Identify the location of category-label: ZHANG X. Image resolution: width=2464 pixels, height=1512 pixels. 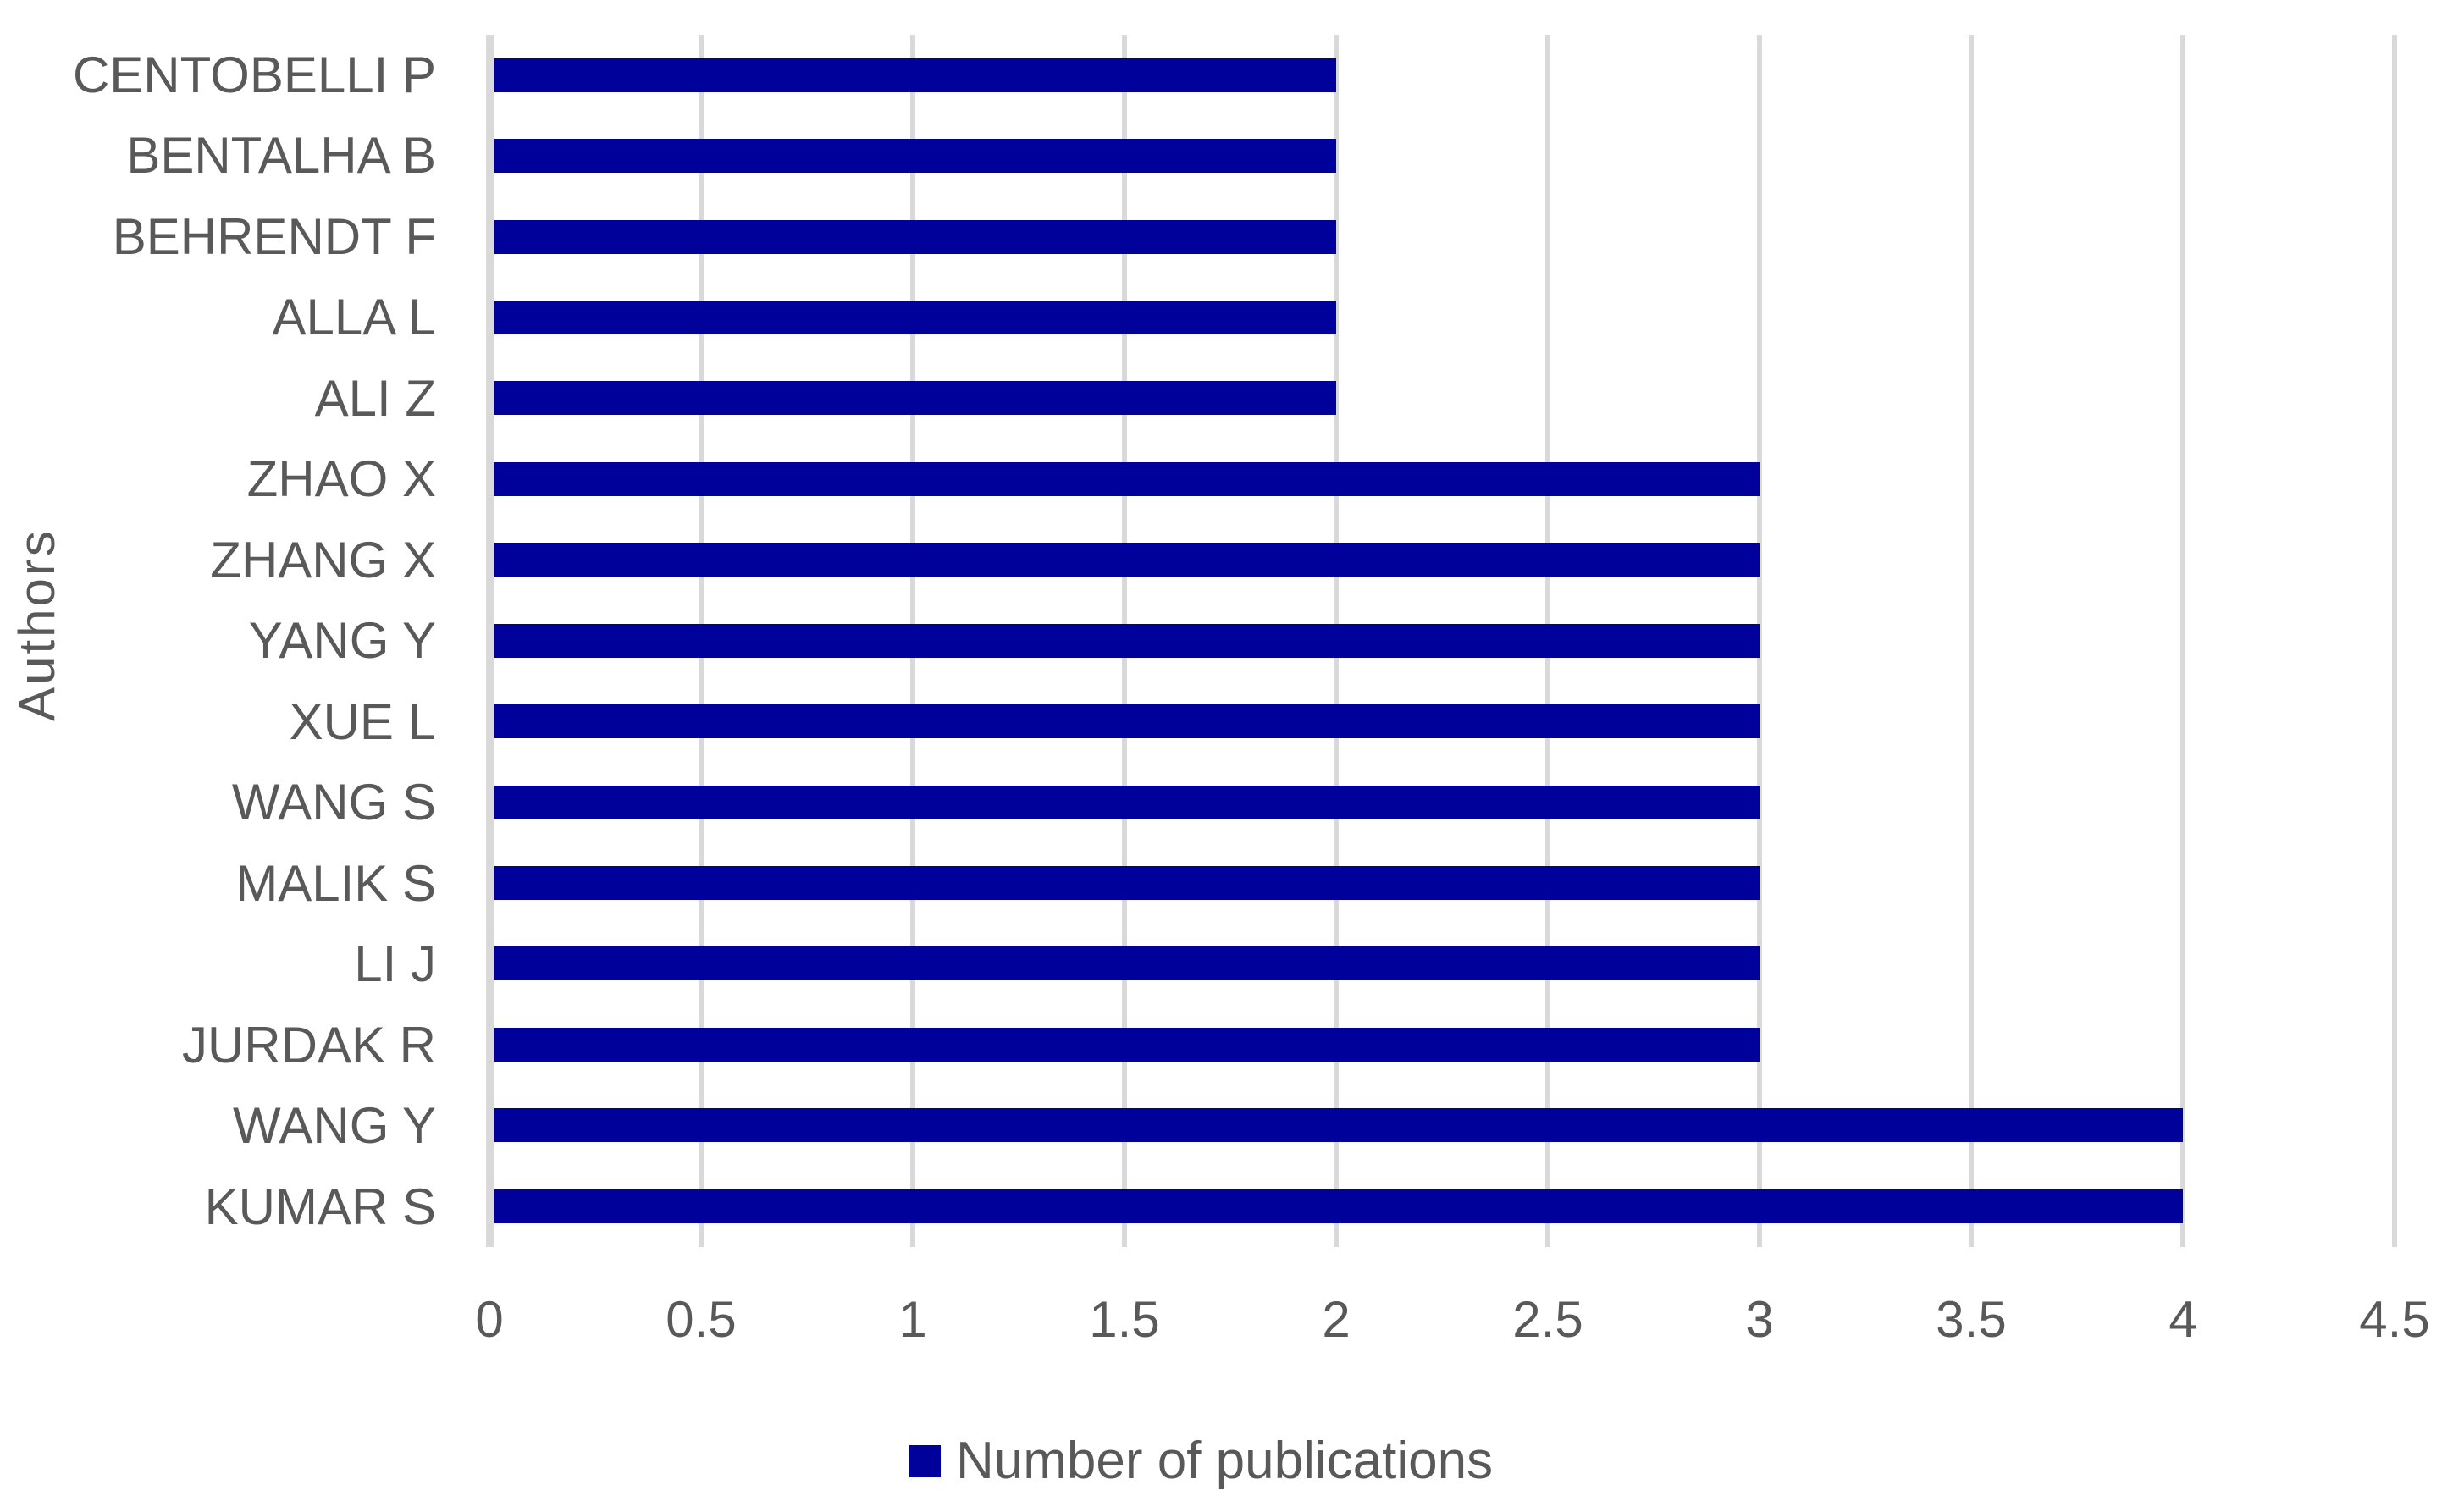
(323, 560).